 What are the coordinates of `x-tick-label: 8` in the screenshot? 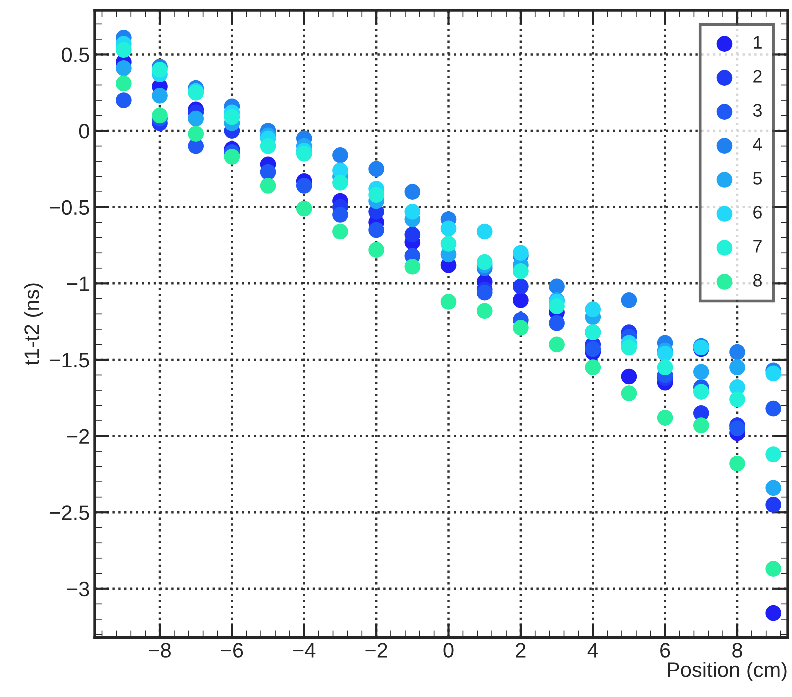 It's located at (737, 650).